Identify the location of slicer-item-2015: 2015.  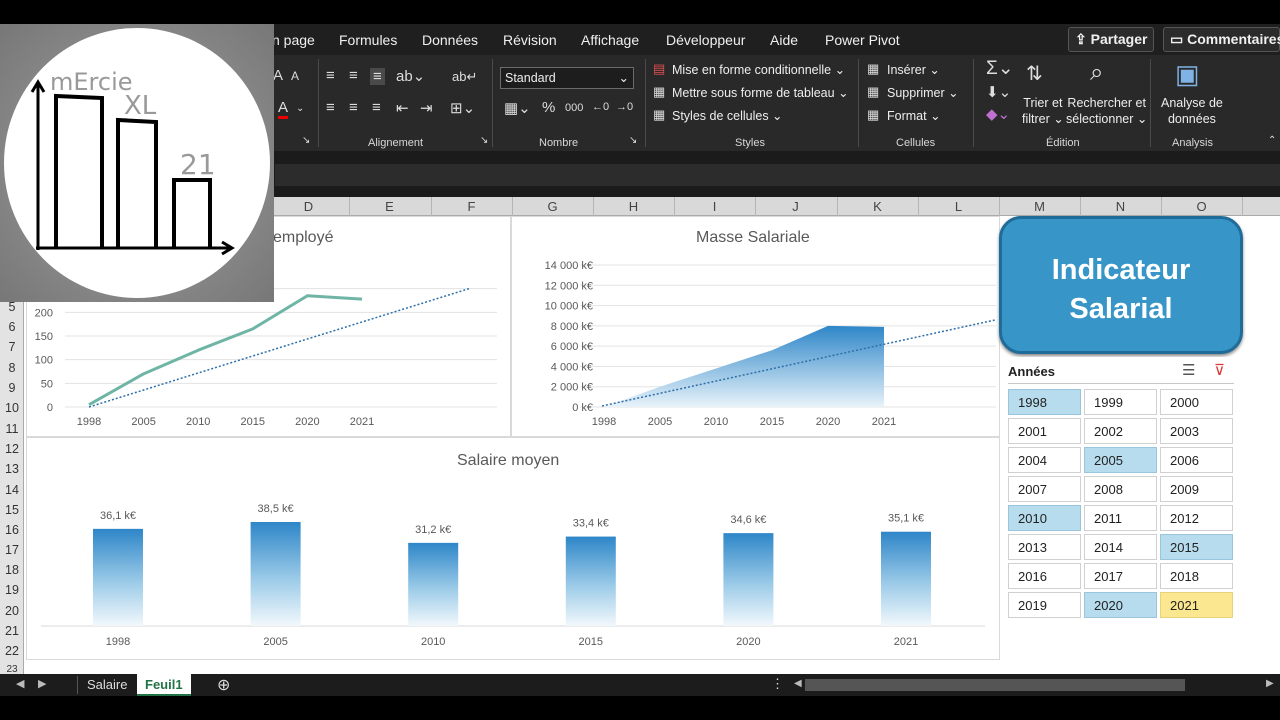
(1196, 547).